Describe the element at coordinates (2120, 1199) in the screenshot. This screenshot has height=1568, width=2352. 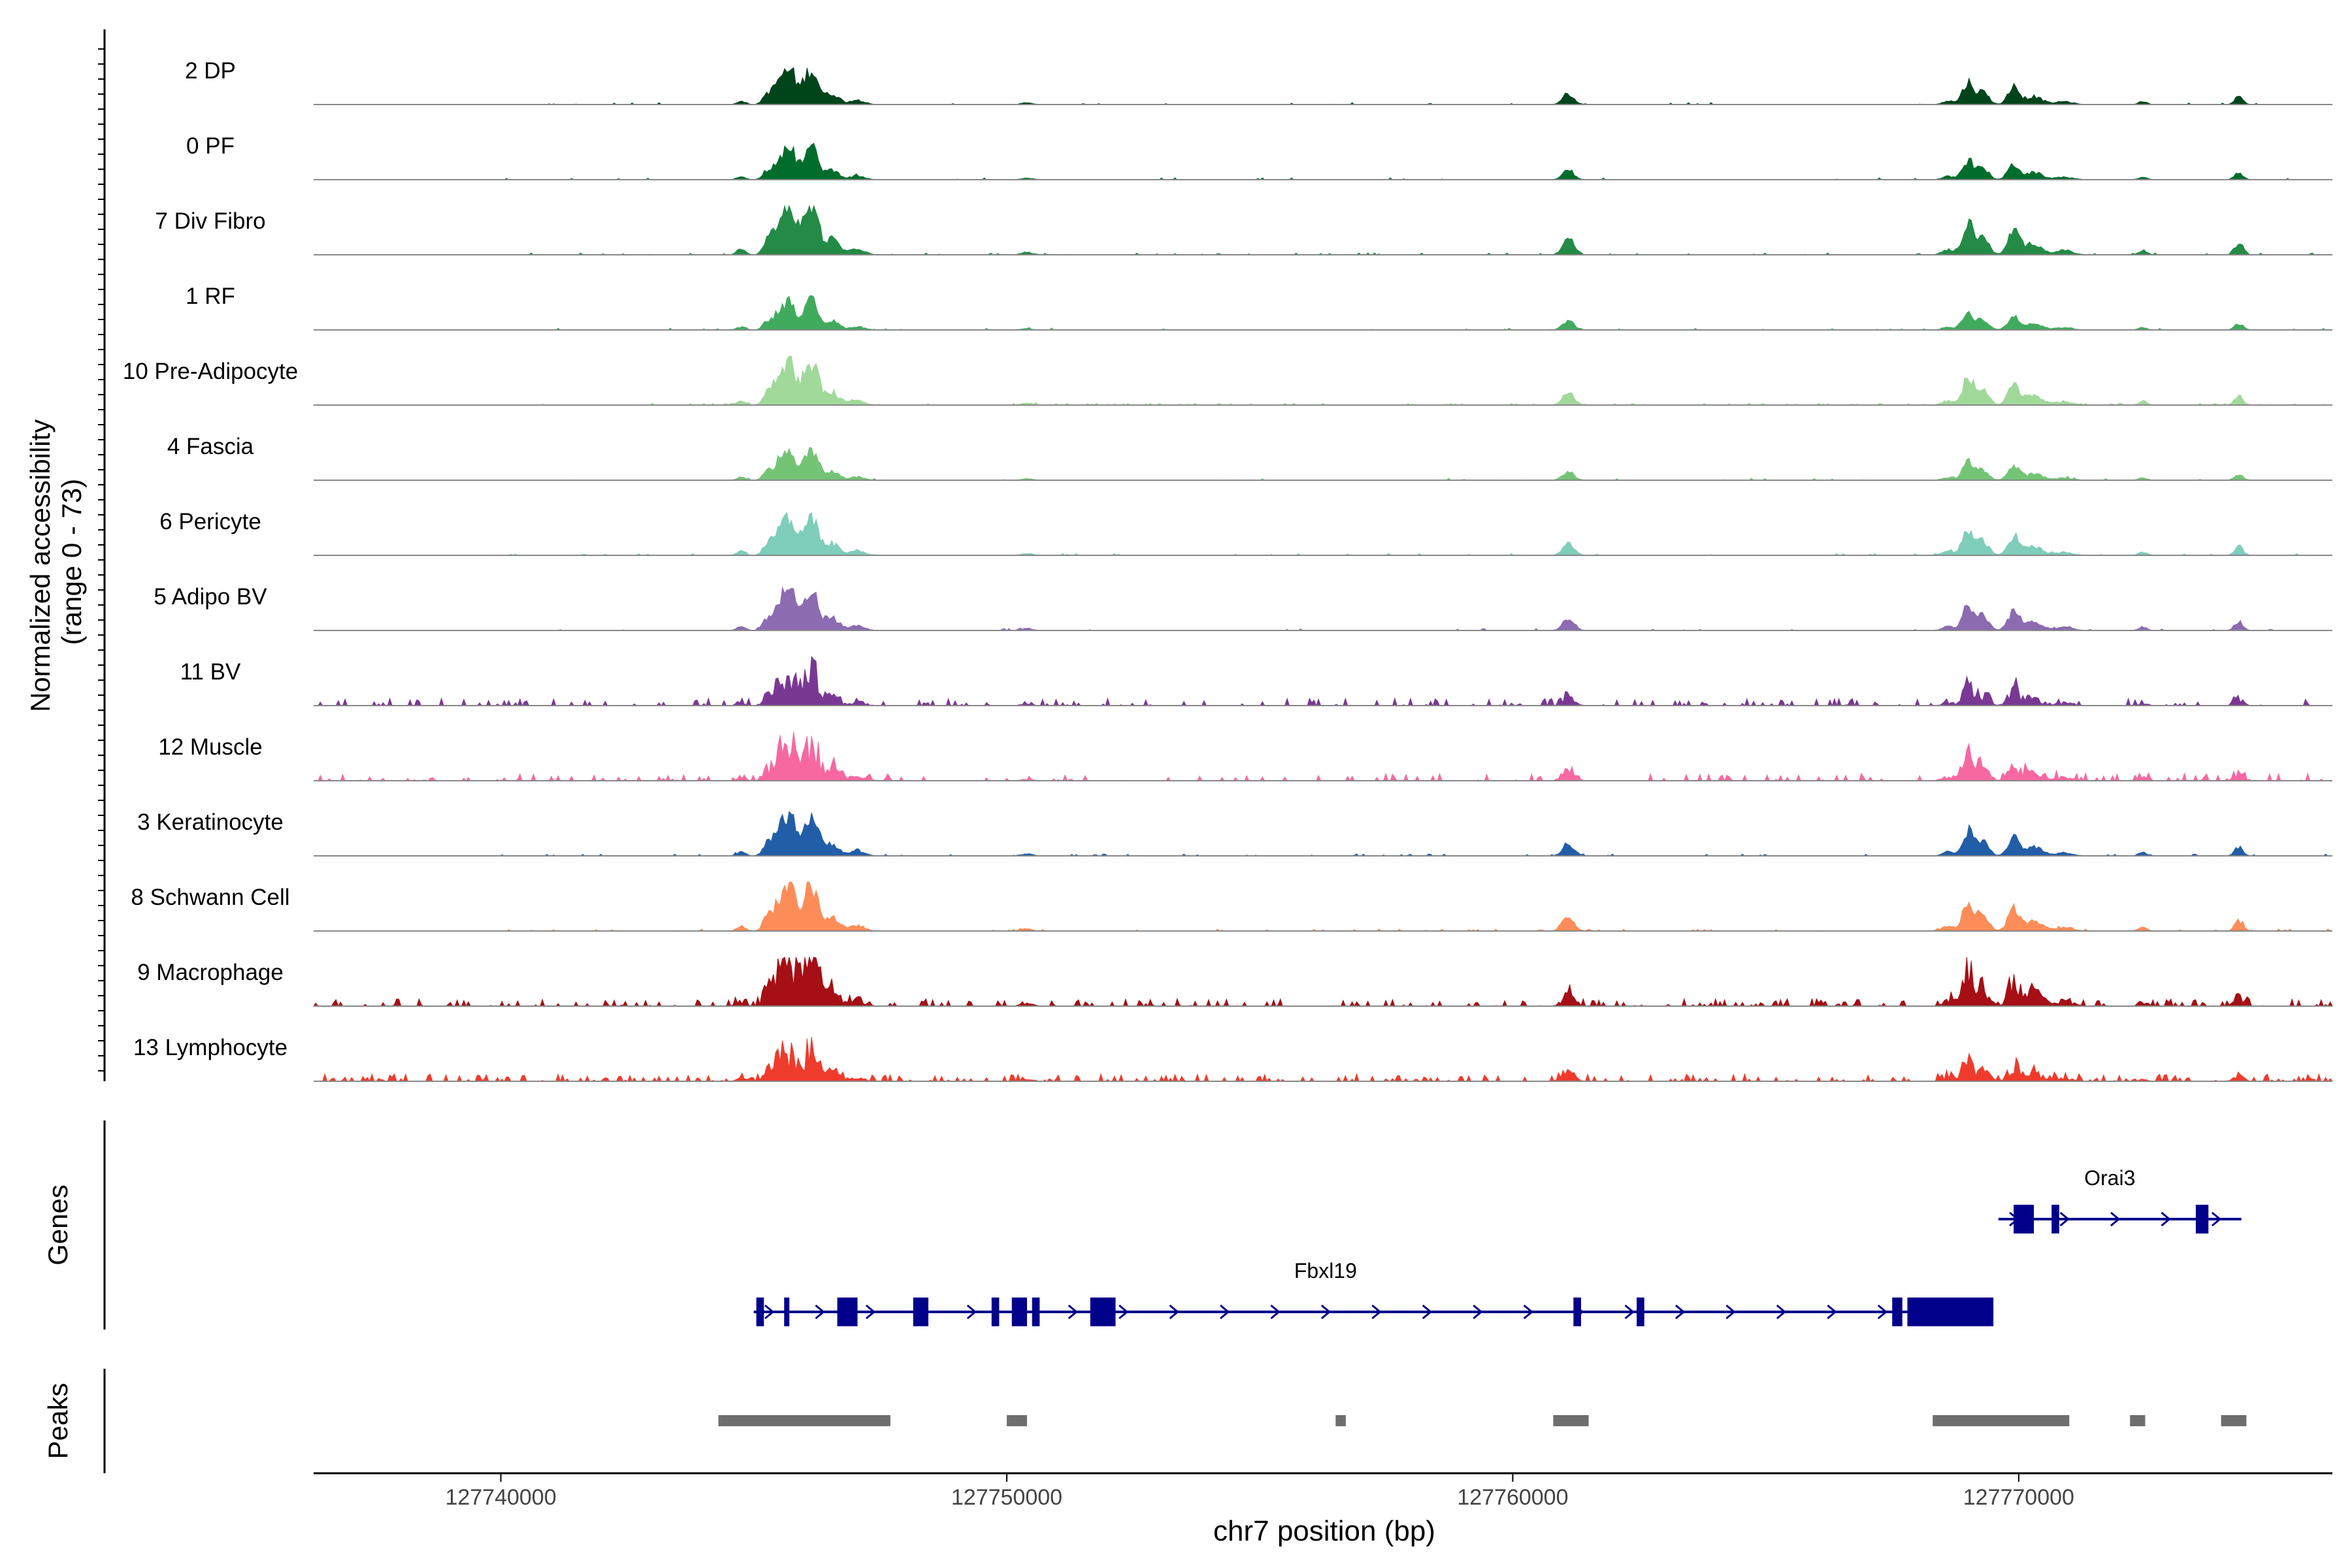
I see `gene-orai3: Orai3` at that location.